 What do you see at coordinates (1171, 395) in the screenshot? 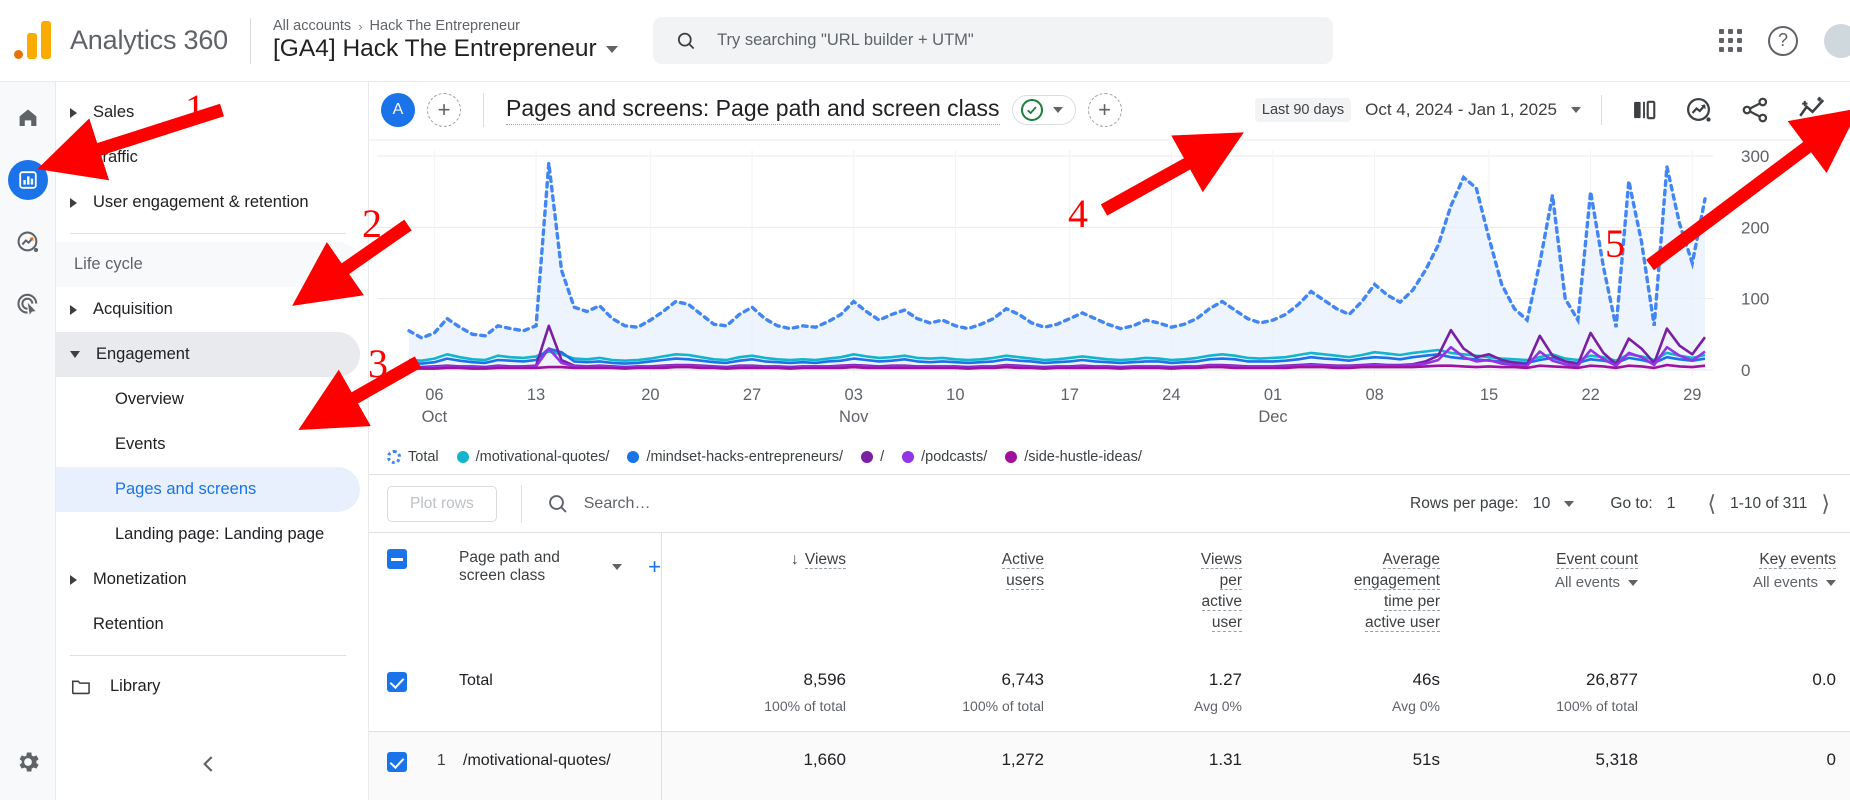
I see `svg-text: 24` at bounding box center [1171, 395].